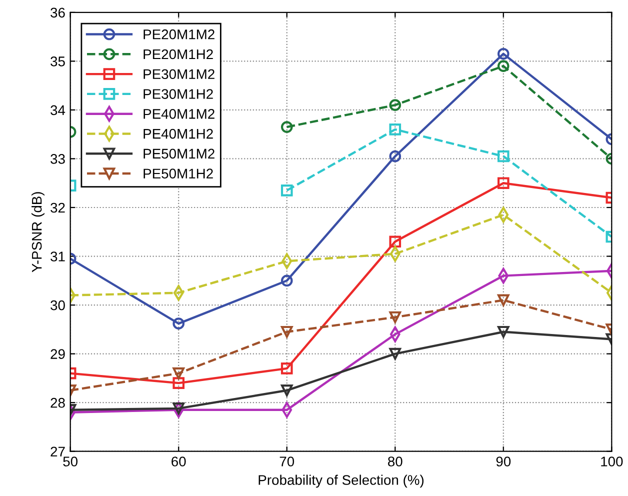 The height and width of the screenshot is (496, 628). I want to click on legend-label: PE20M1H2, so click(178, 54).